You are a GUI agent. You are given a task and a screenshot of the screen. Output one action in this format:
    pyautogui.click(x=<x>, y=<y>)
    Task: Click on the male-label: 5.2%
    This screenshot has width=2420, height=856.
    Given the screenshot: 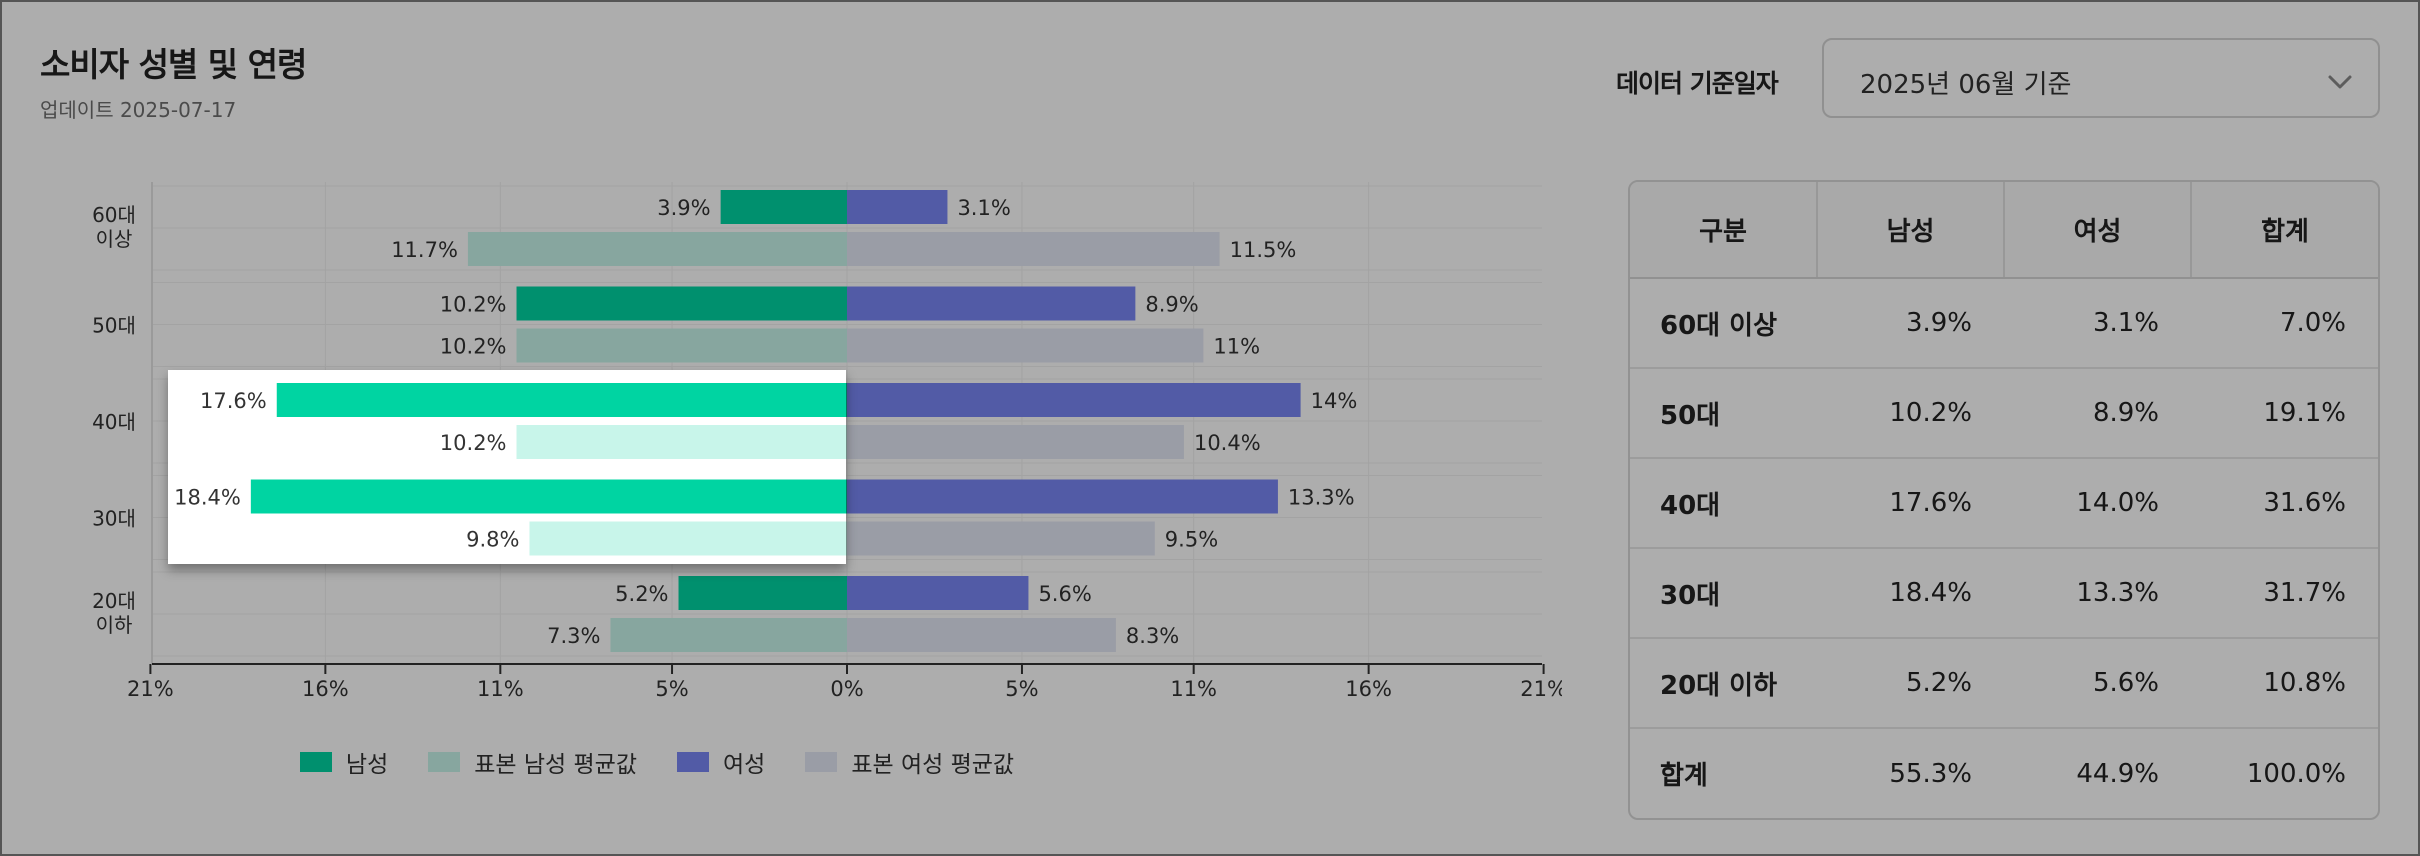 What is the action you would take?
    pyautogui.click(x=641, y=594)
    